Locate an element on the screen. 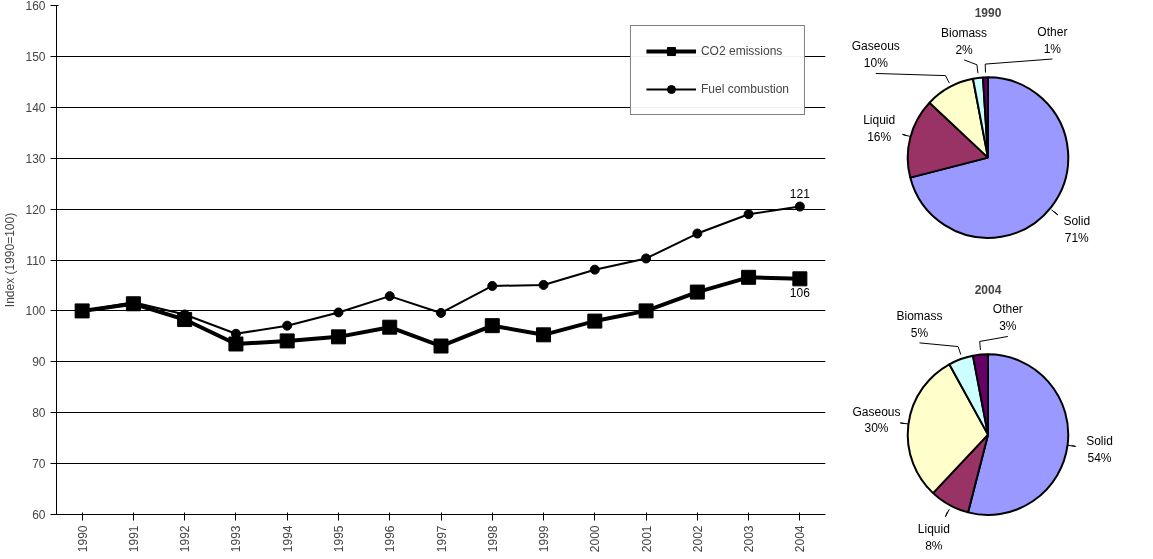 Image resolution: width=1153 pixels, height=559 pixels. y-tick-label: 120 is located at coordinates (35, 209).